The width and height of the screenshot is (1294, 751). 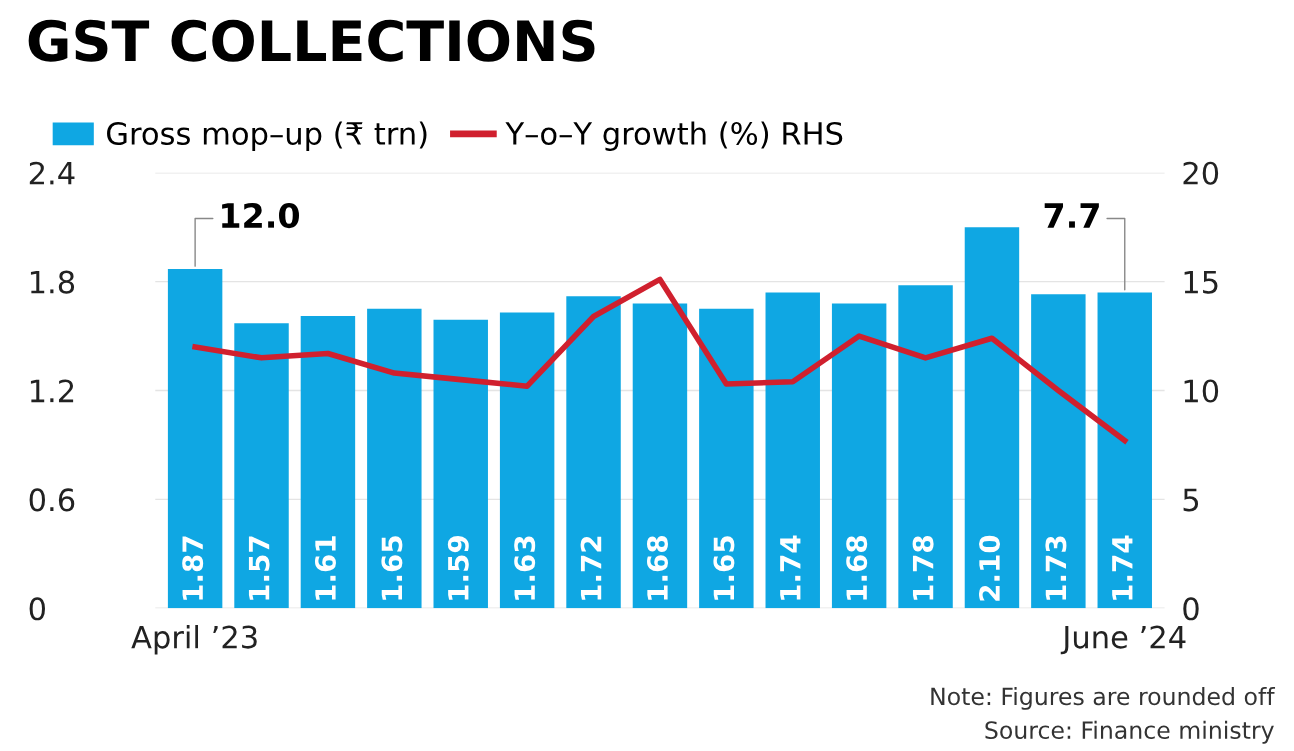 What do you see at coordinates (52, 500) in the screenshot?
I see `y-tick-label: 0.6` at bounding box center [52, 500].